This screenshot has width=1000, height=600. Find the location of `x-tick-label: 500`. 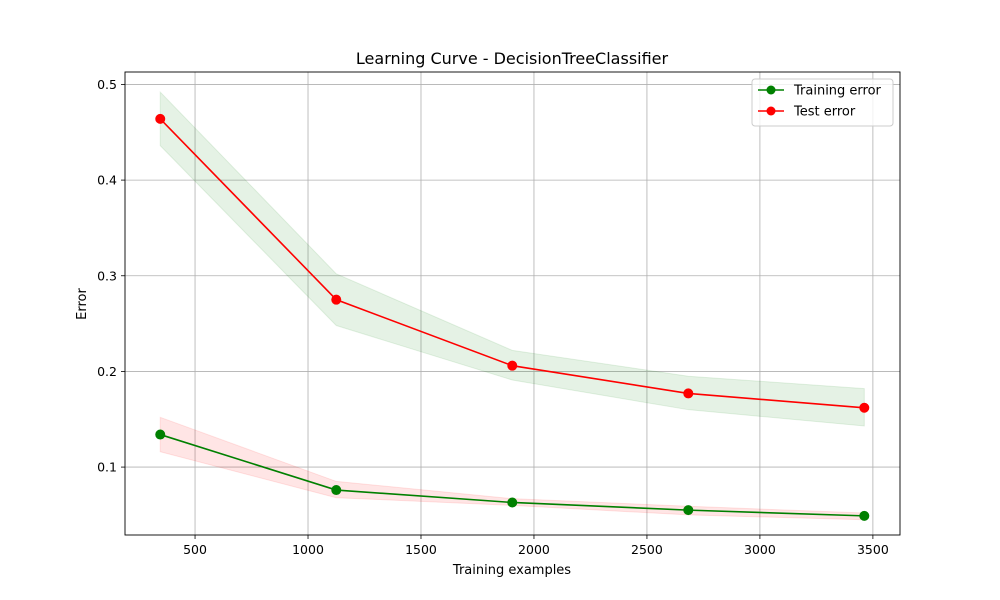

x-tick-label: 500 is located at coordinates (195, 549).